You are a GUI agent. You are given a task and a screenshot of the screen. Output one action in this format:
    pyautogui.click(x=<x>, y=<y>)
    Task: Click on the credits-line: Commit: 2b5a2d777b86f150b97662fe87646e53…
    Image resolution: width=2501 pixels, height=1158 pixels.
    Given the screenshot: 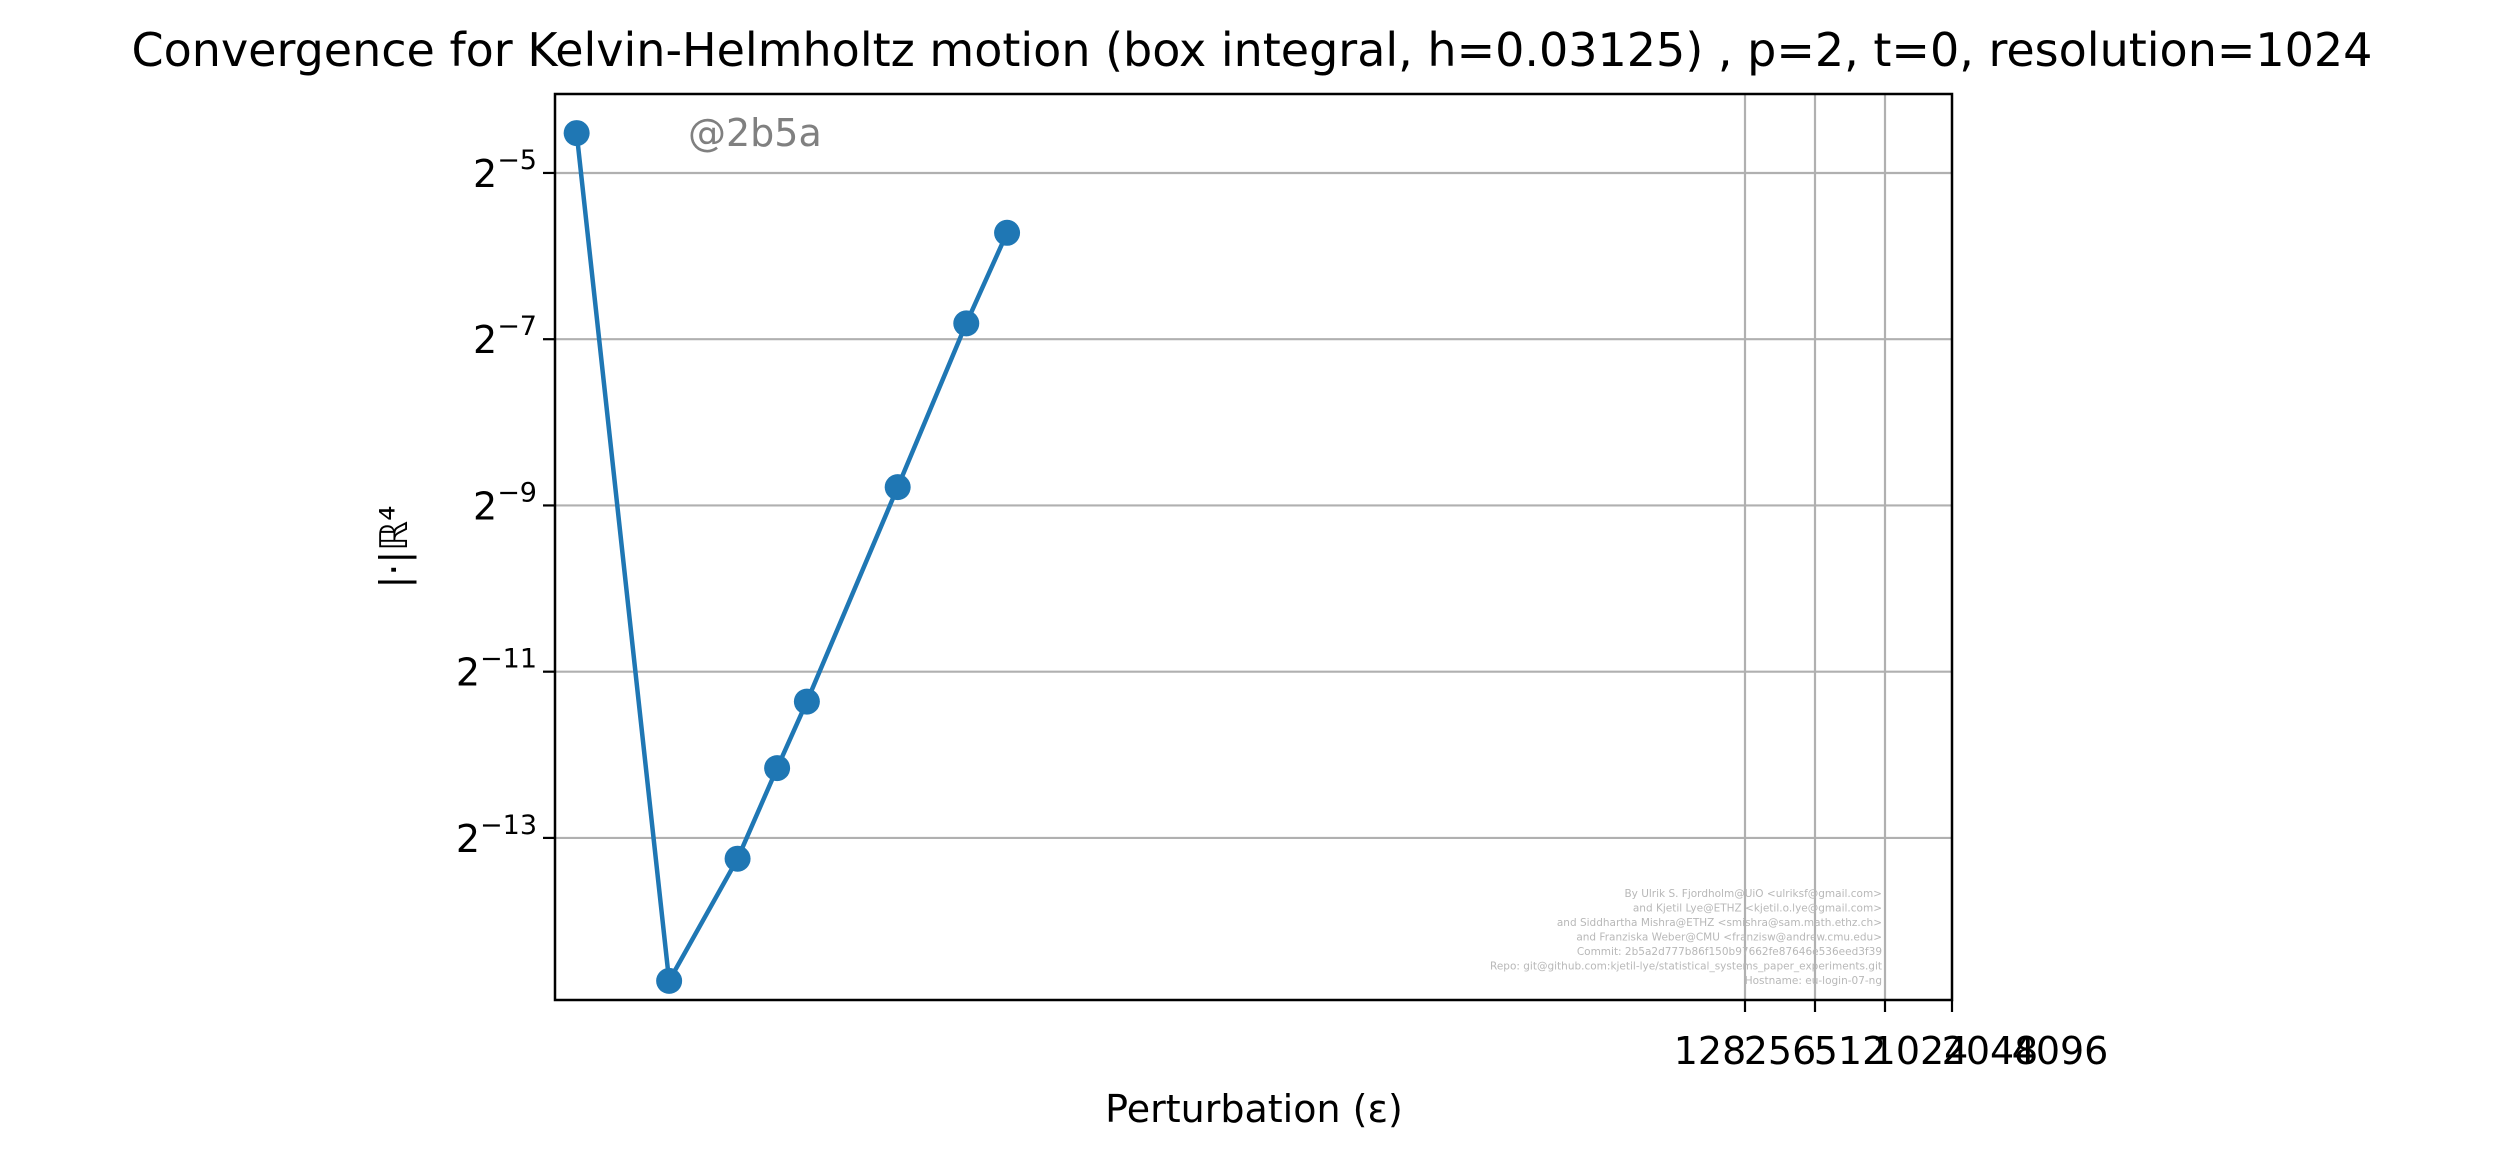 What is the action you would take?
    pyautogui.click(x=1729, y=952)
    